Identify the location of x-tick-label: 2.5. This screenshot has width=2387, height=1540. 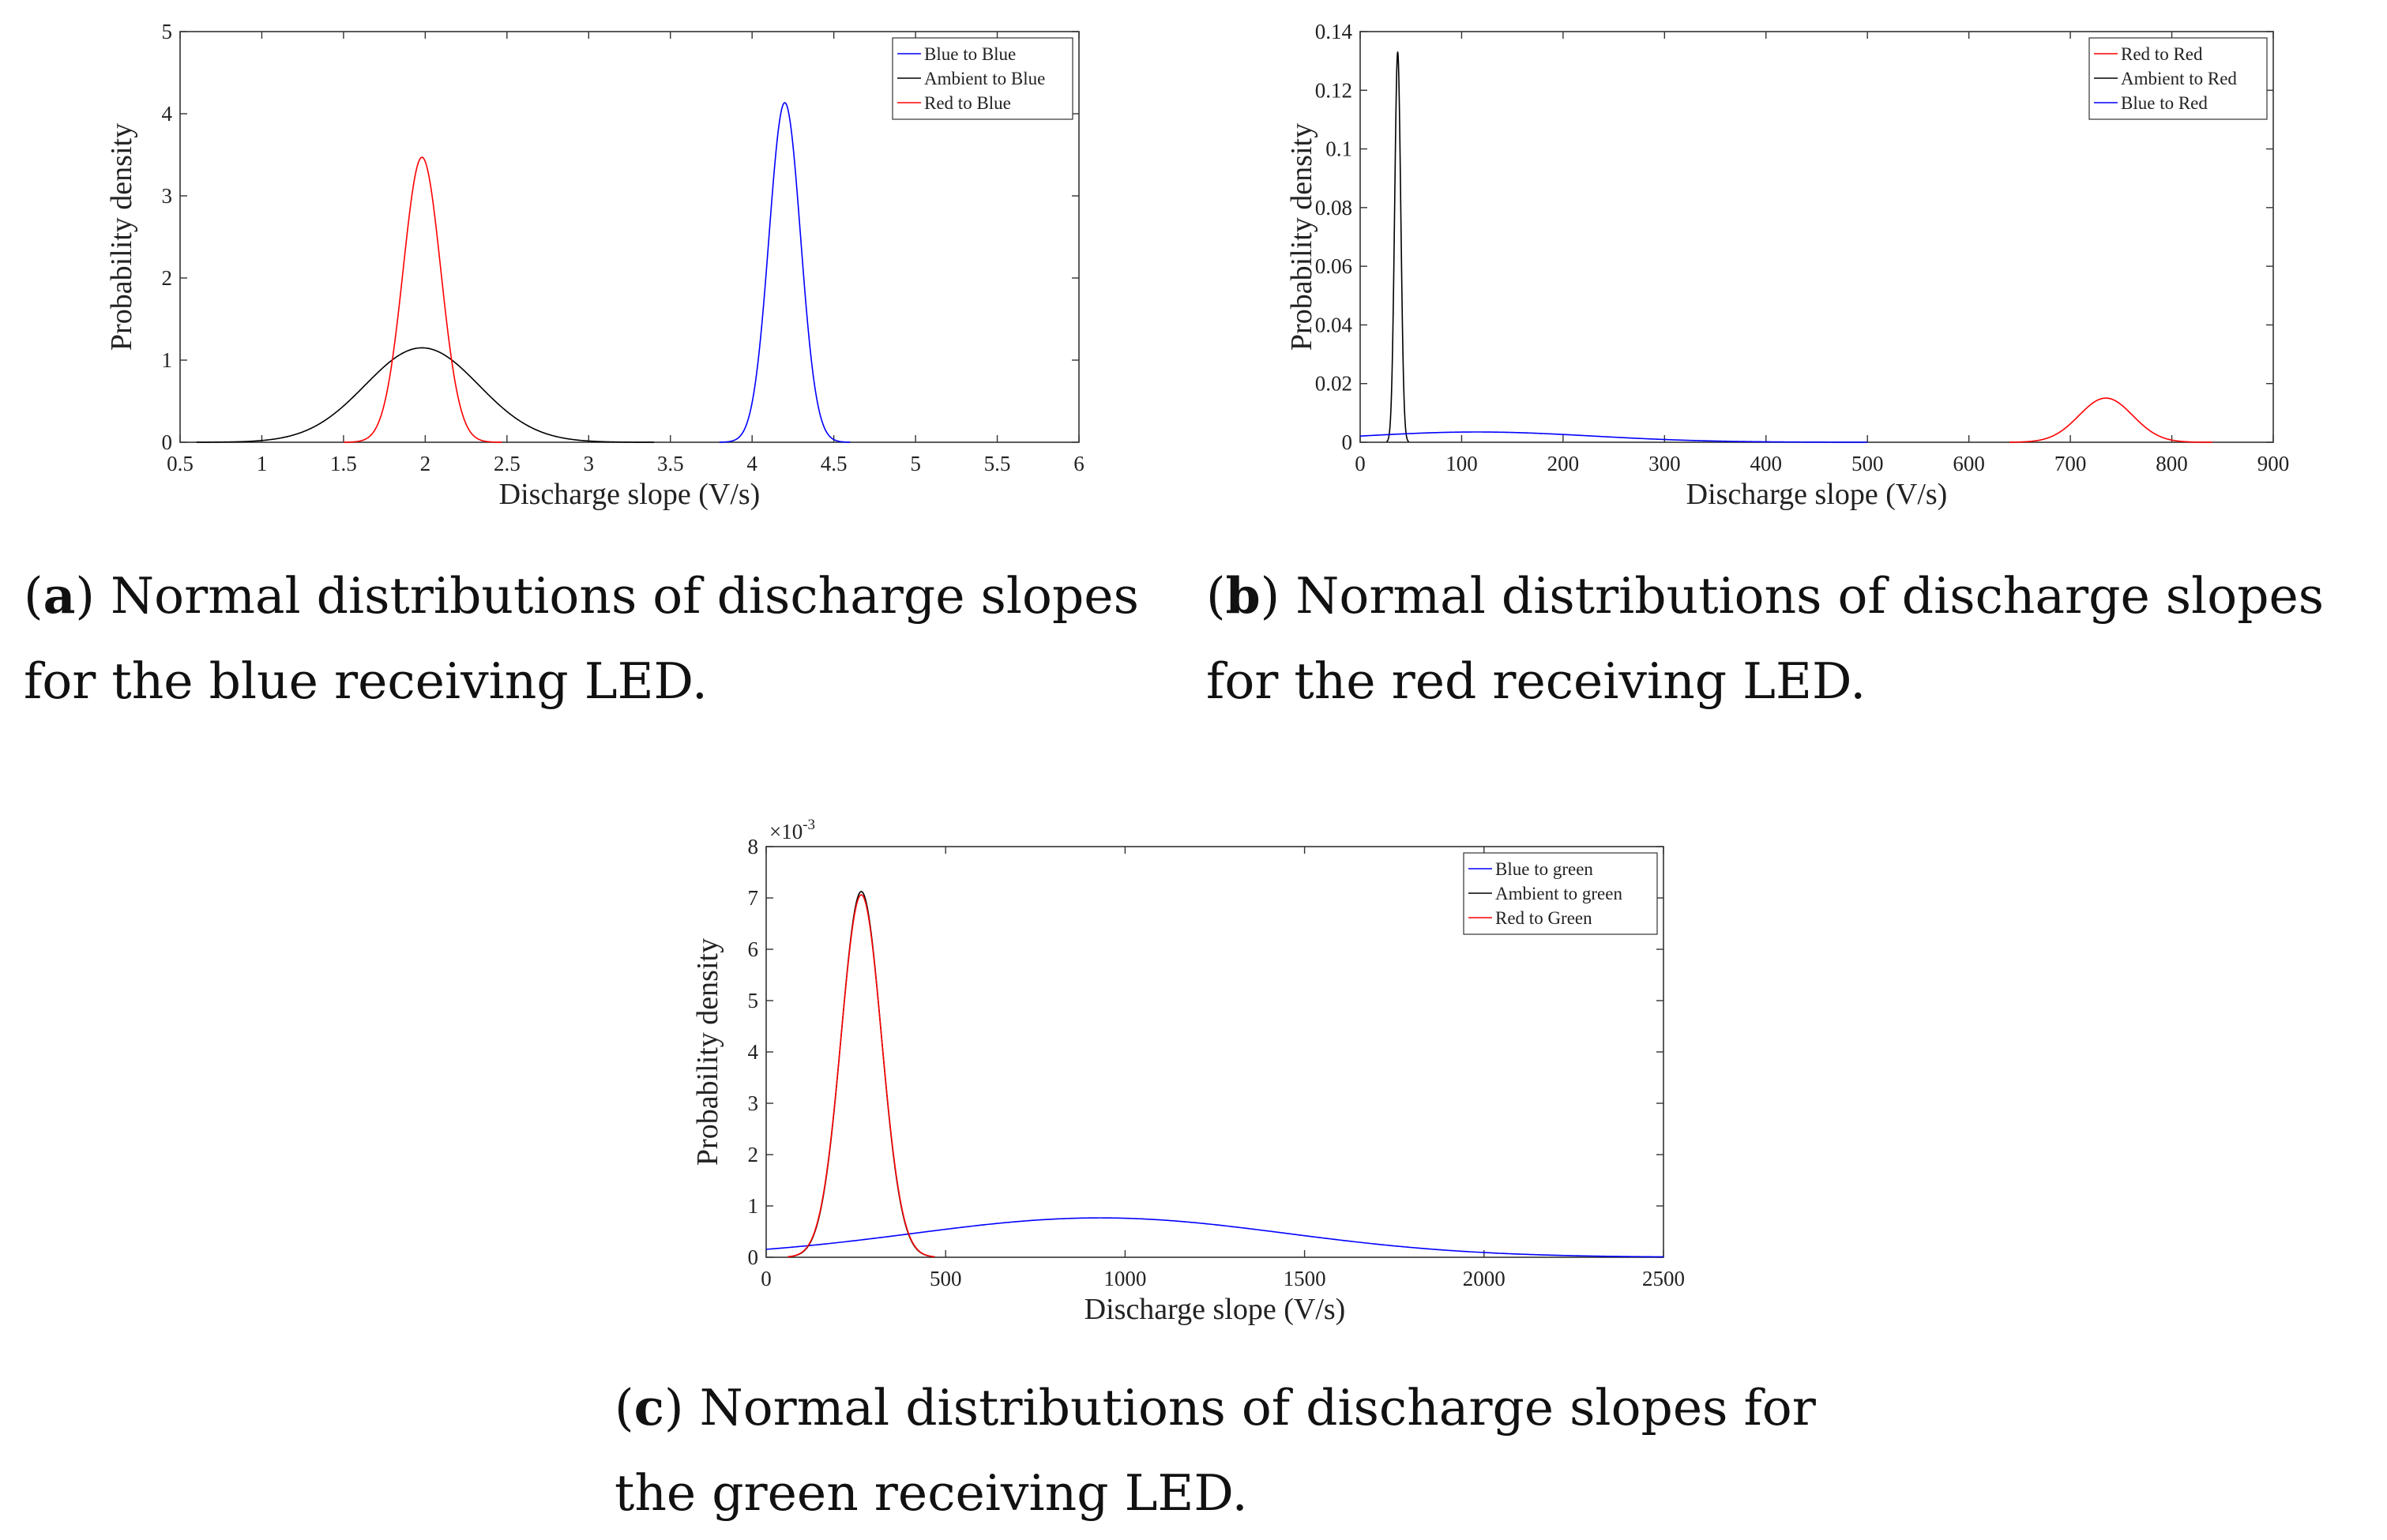
(507, 463).